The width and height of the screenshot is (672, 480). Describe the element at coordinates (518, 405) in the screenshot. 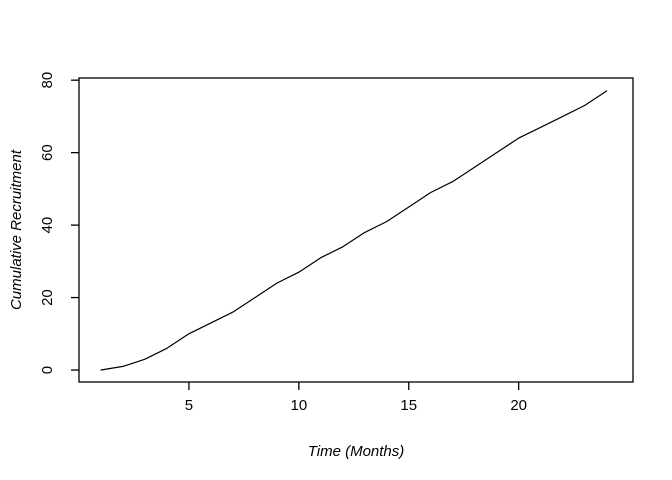

I see `x-tick-label: 20` at that location.